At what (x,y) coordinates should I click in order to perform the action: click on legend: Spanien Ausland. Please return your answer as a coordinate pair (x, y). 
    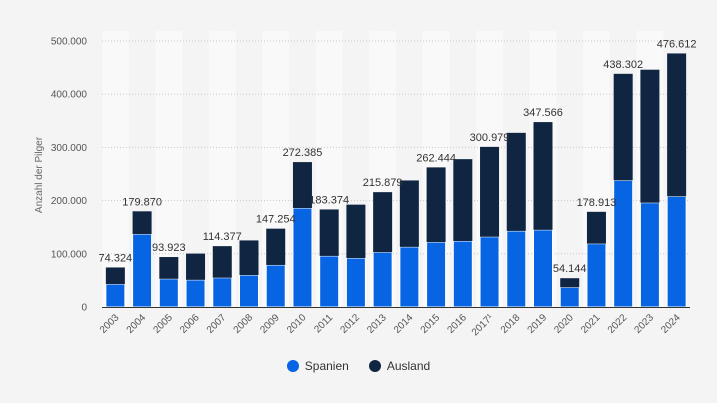
    Looking at the image, I should click on (358, 366).